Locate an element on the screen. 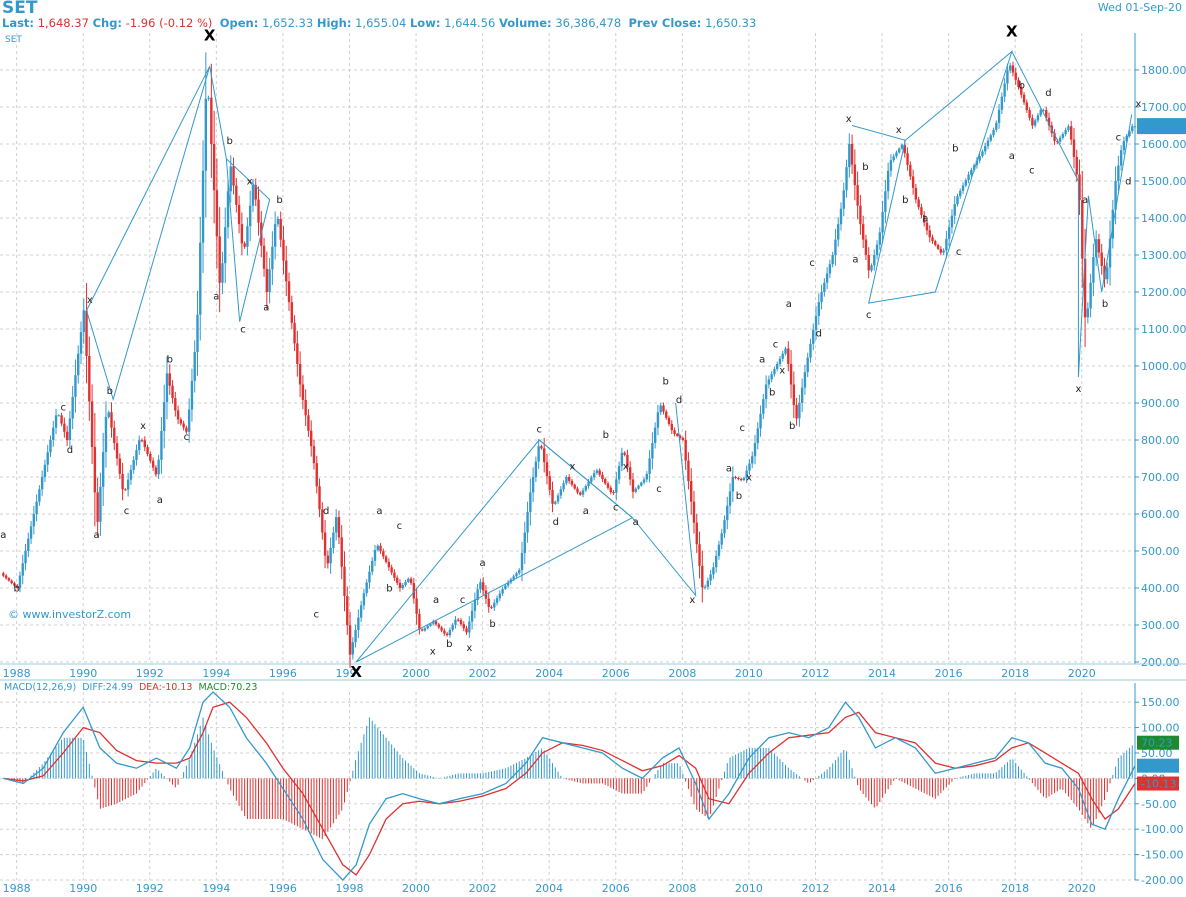 Image resolution: width=1186 pixels, height=897 pixels. price-axis-label: 600.00 is located at coordinates (1160, 514).